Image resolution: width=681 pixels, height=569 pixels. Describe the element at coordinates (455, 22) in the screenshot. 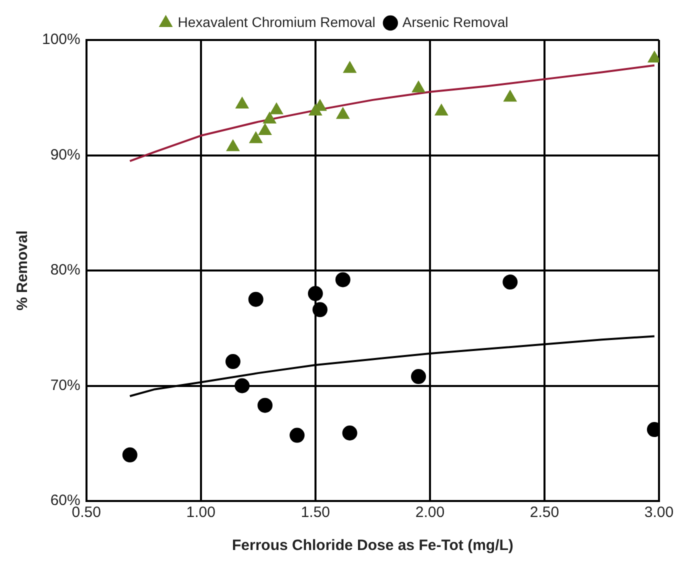

I see `legend-label: Arsenic Removal` at that location.